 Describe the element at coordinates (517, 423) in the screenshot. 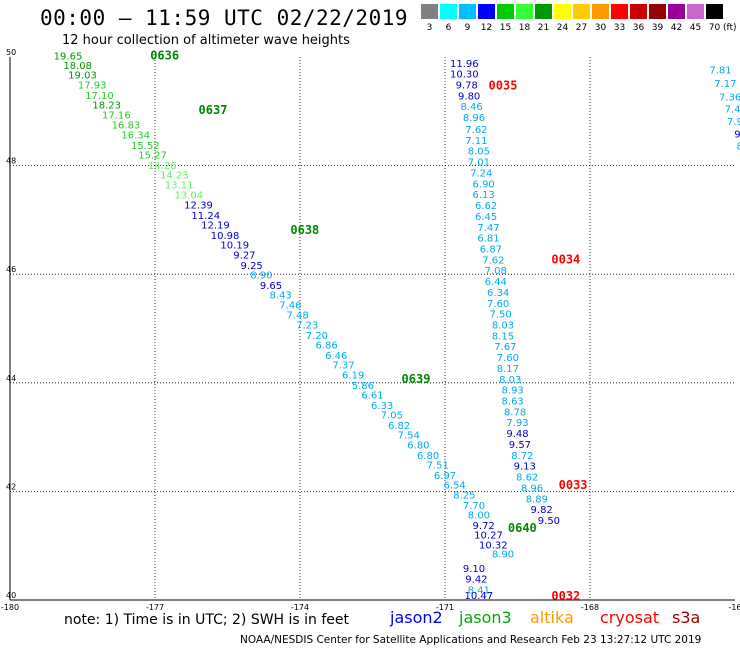

I see `data-label: 7.93` at that location.